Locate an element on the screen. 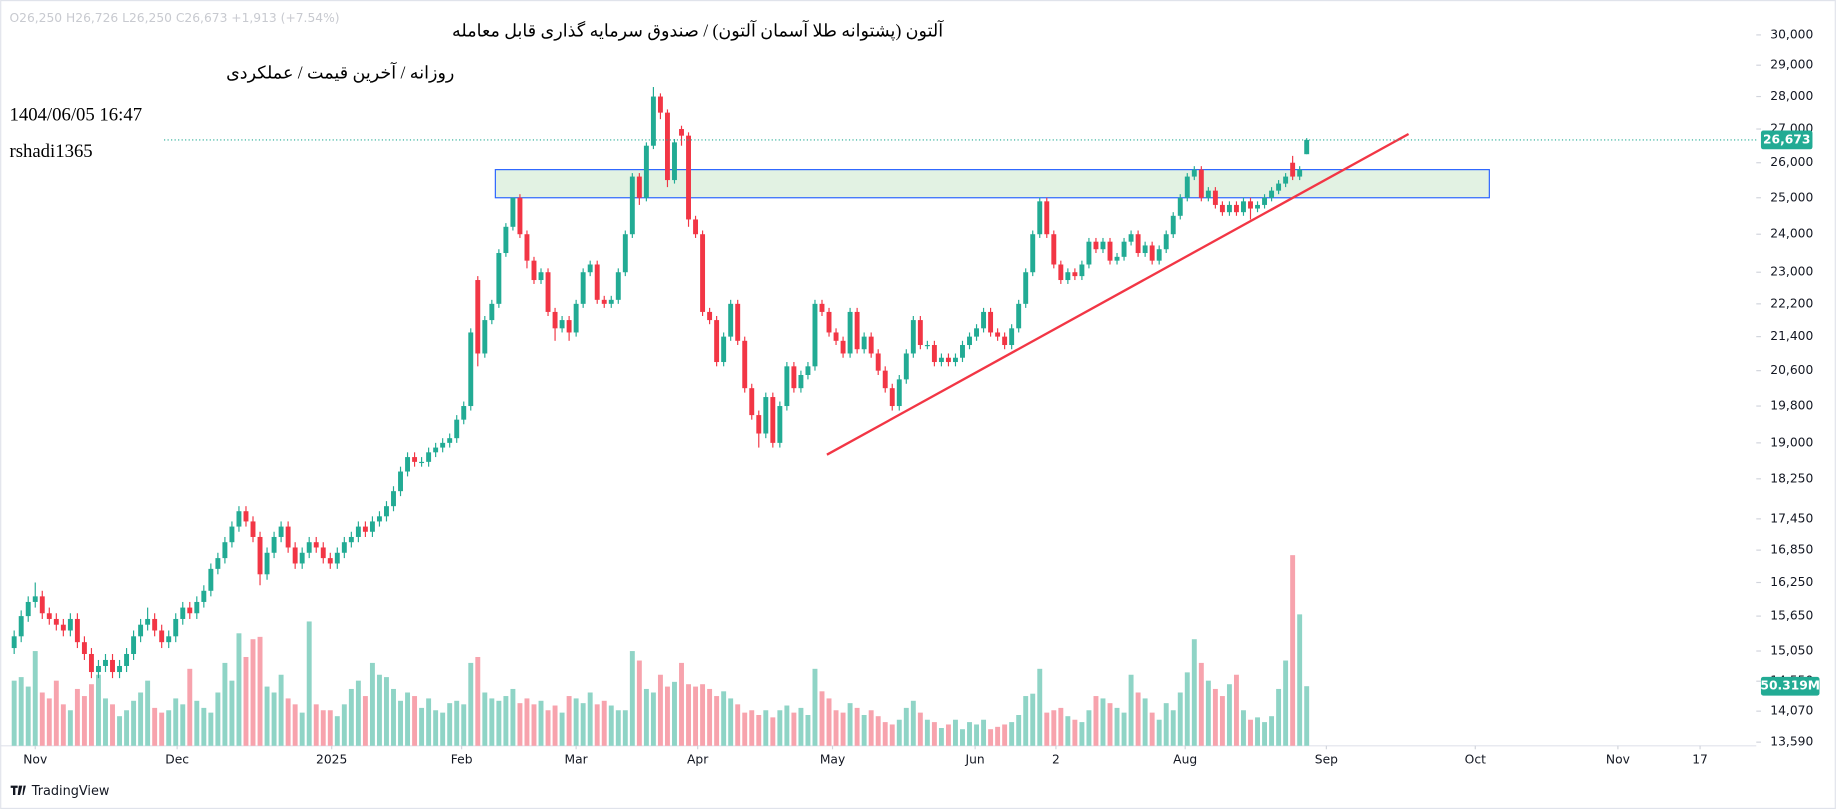  y-tick-label: 13,590 is located at coordinates (1791, 742).